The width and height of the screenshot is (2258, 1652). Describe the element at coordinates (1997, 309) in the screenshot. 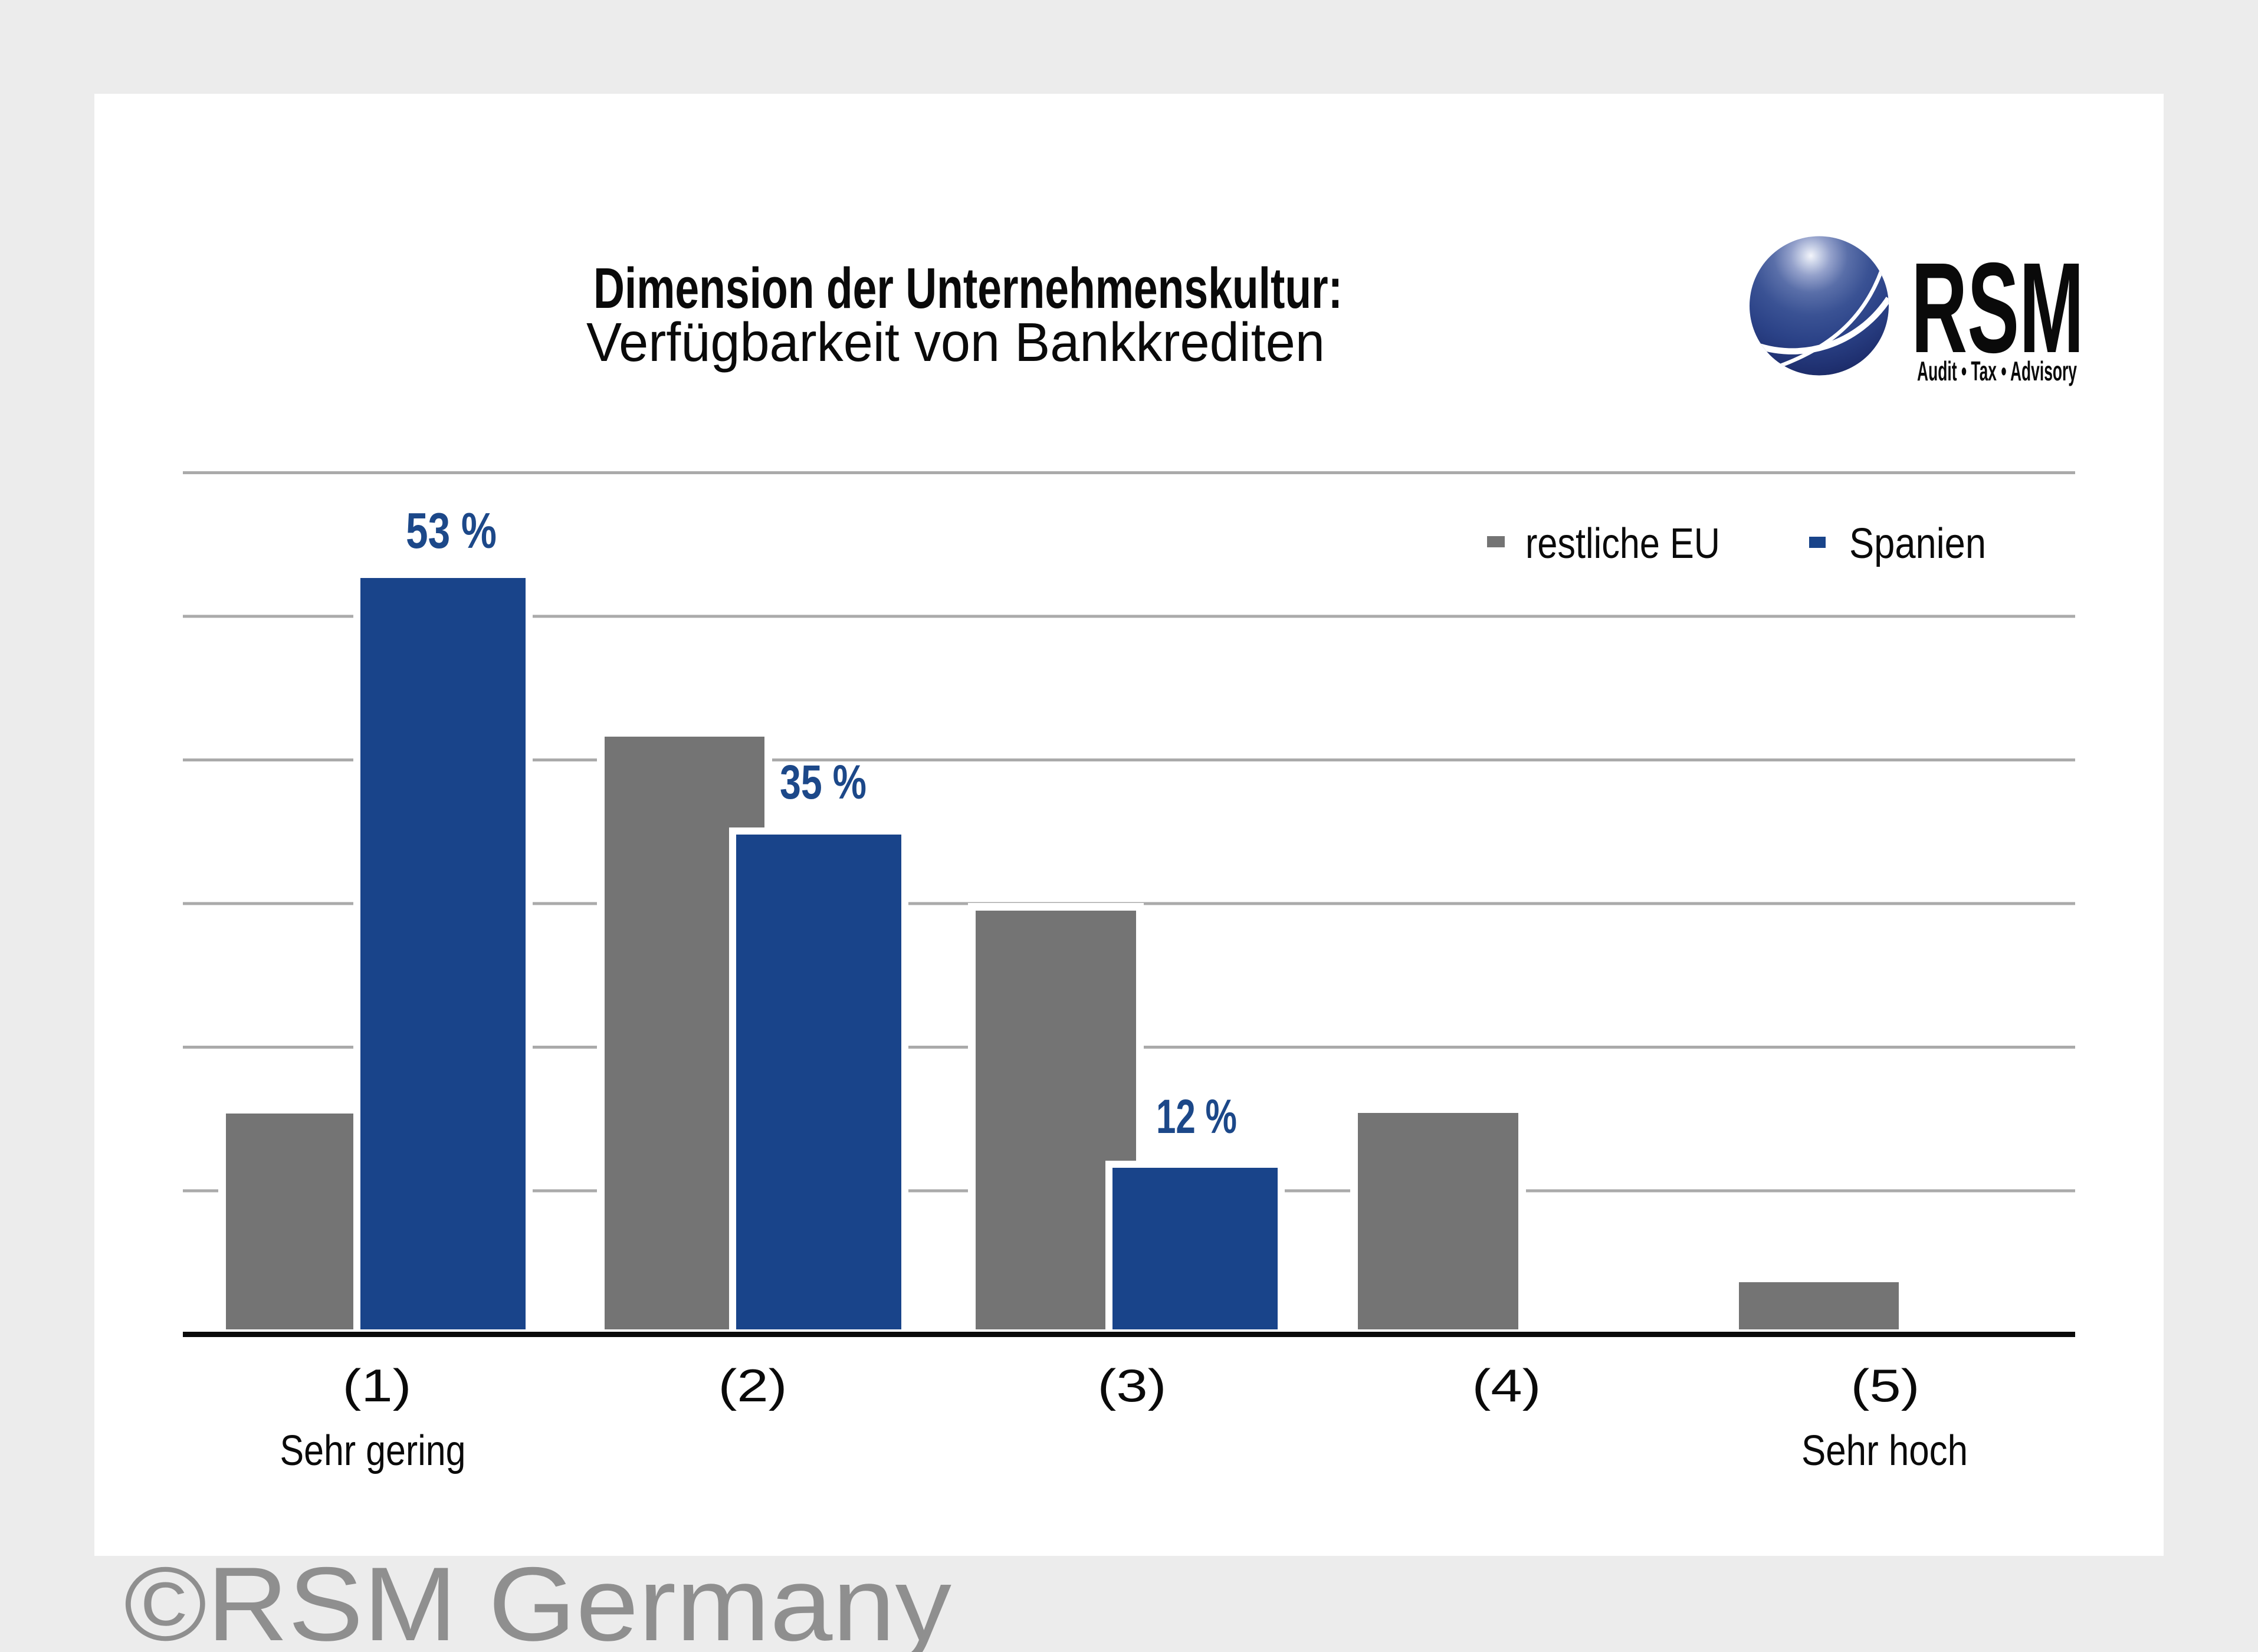

I see `svg-text: RSM` at that location.